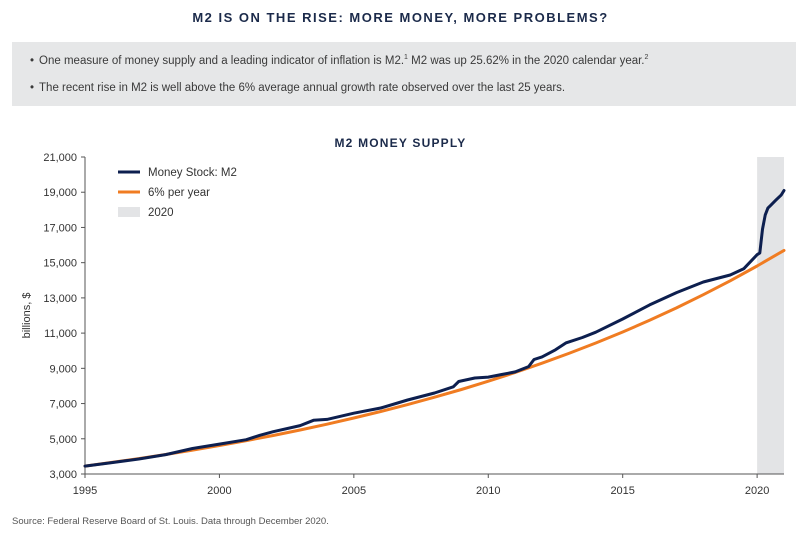 The image size is (801, 535). Describe the element at coordinates (60, 228) in the screenshot. I see `y-tick-label: 17,000` at that location.